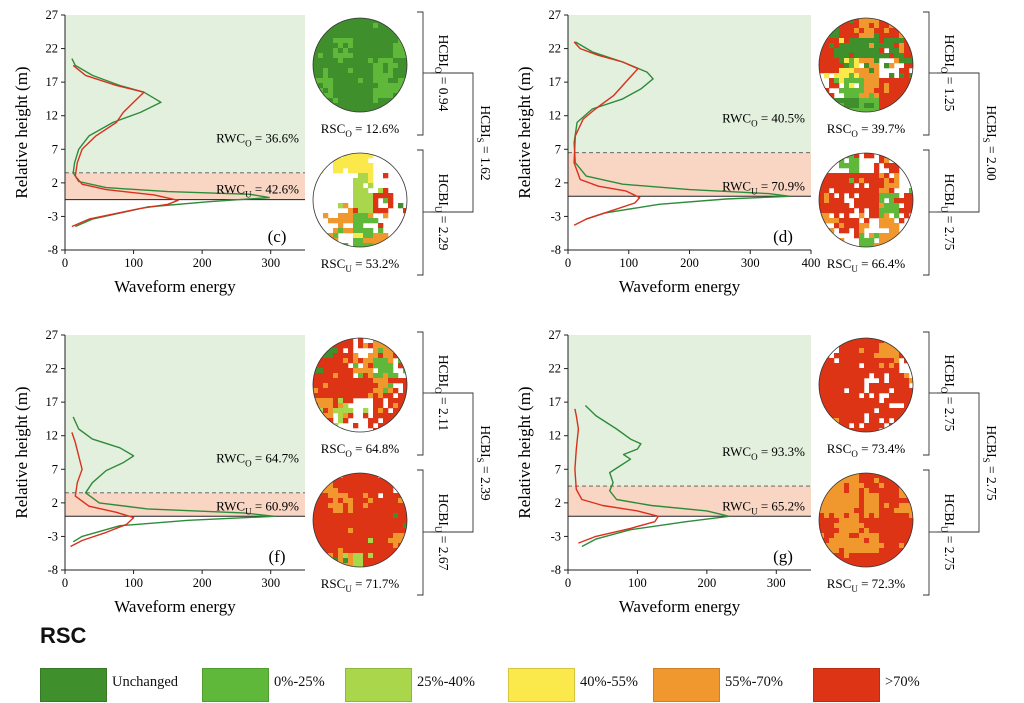 The width and height of the screenshot is (1024, 703). I want to click on hcbi-overstory-label: HCBIO = 2.75, so click(948, 393).